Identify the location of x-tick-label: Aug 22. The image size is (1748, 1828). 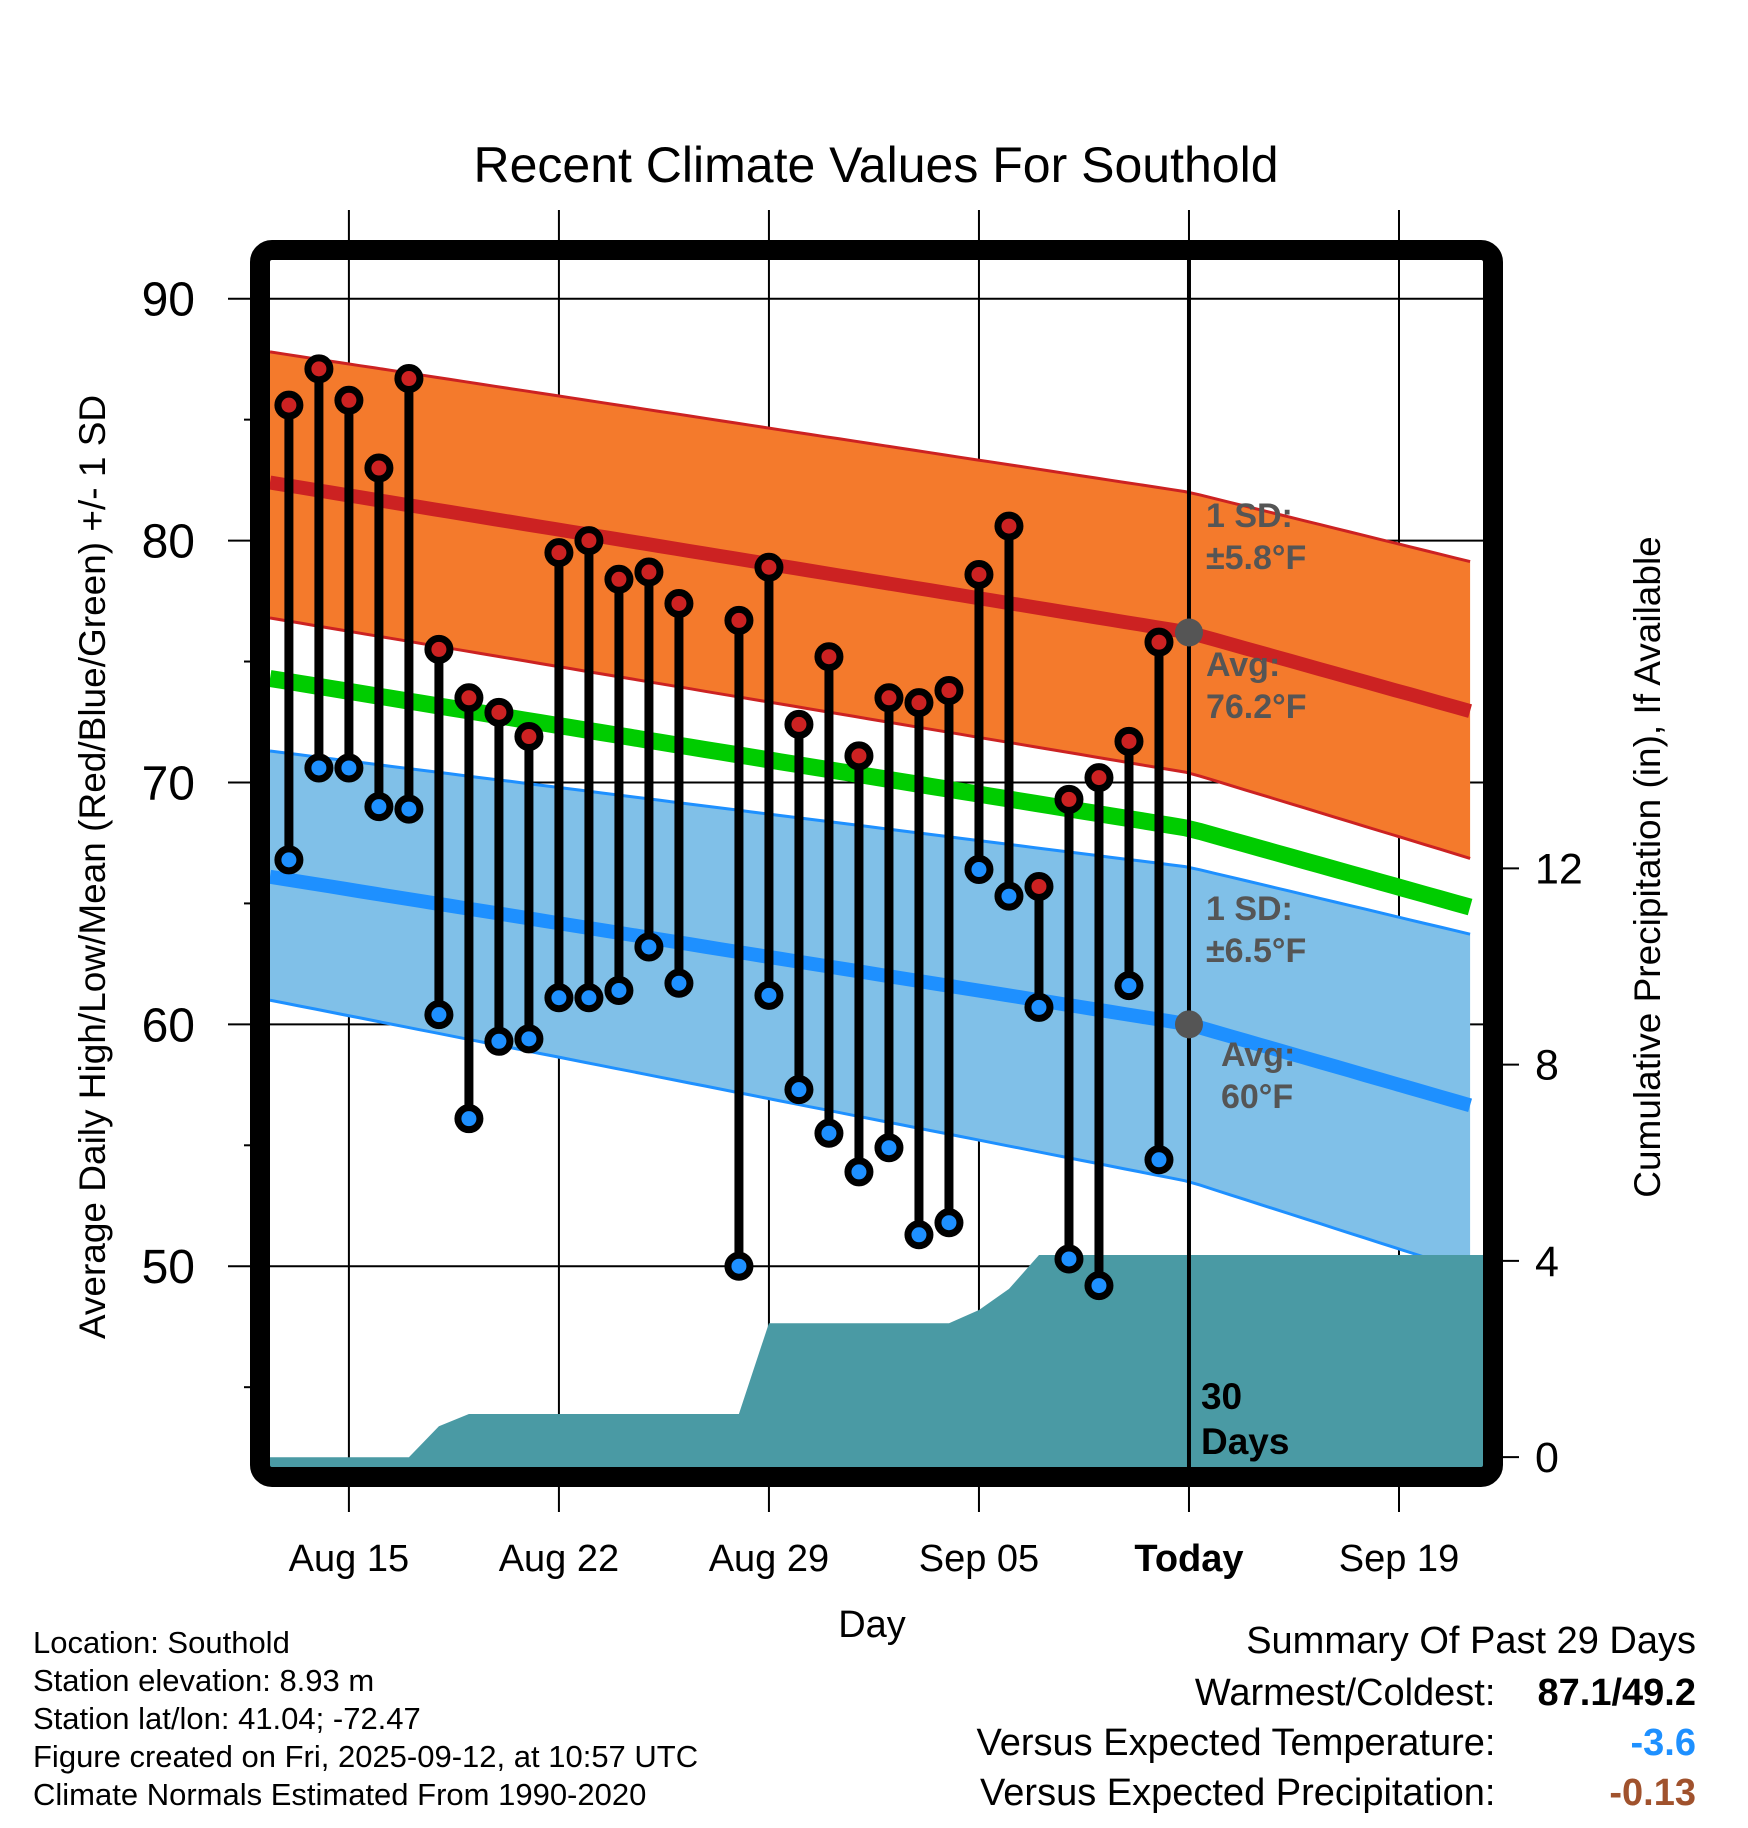
(559, 1559).